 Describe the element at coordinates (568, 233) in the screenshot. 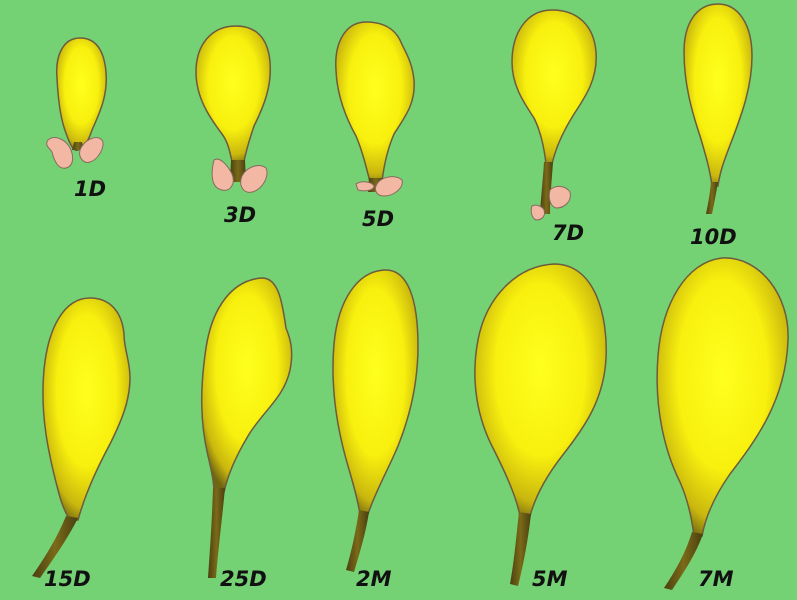

I see `stage-label: 7D` at that location.